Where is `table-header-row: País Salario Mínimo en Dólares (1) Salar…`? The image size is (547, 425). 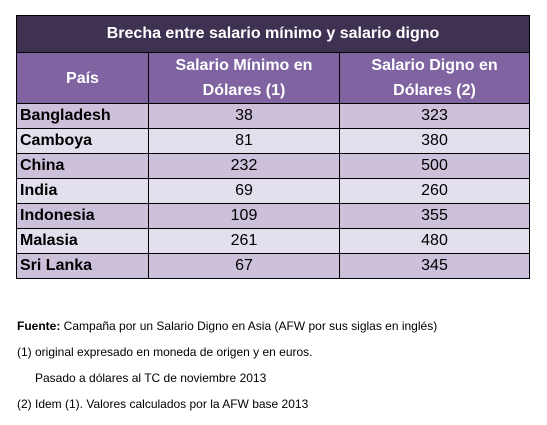 table-header-row: País Salario Mínimo en Dólares (1) Salar… is located at coordinates (273, 78).